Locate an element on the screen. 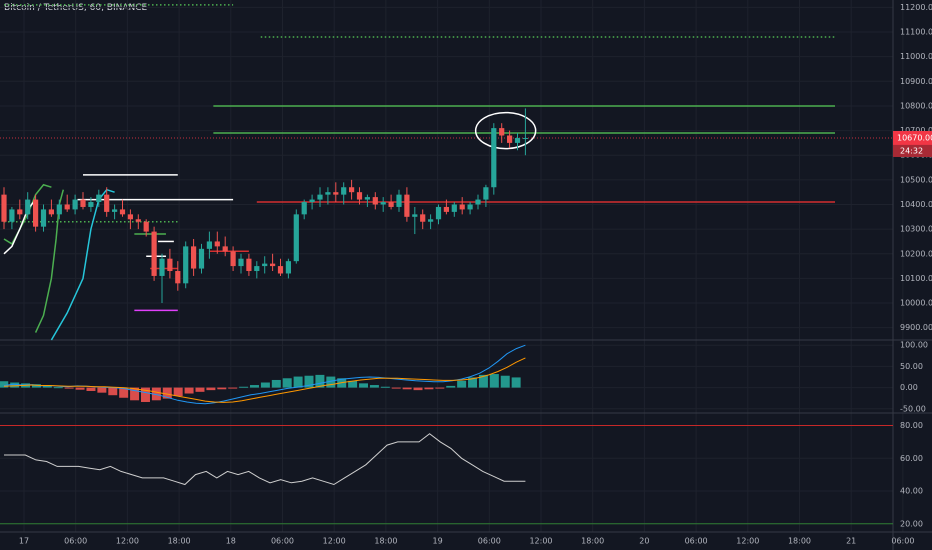 Image resolution: width=932 pixels, height=550 pixels. time-tick-label: 20 is located at coordinates (644, 541).